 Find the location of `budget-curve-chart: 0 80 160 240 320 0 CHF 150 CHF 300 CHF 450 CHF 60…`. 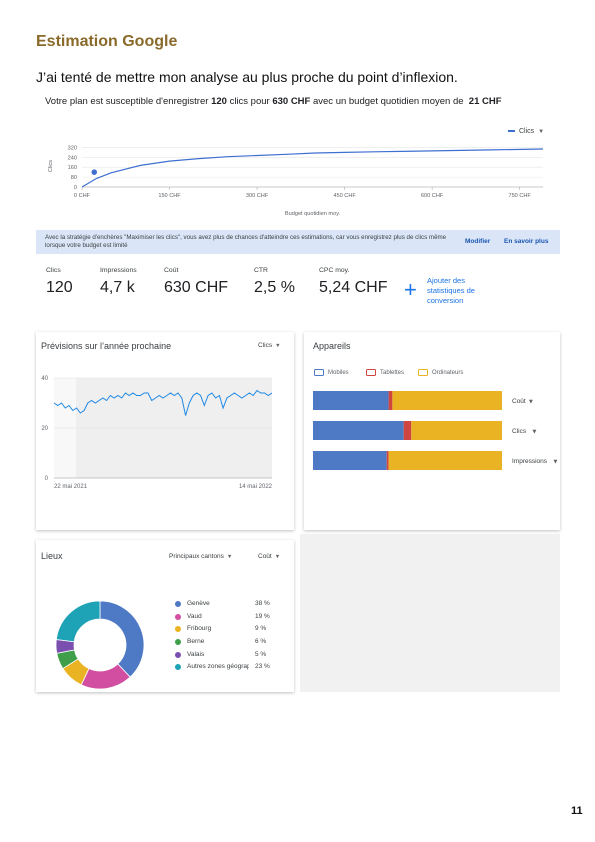

budget-curve-chart: 0 80 160 240 320 0 CHF 150 CHF 300 CHF 450 CHF 60… is located at coordinates (298, 173).